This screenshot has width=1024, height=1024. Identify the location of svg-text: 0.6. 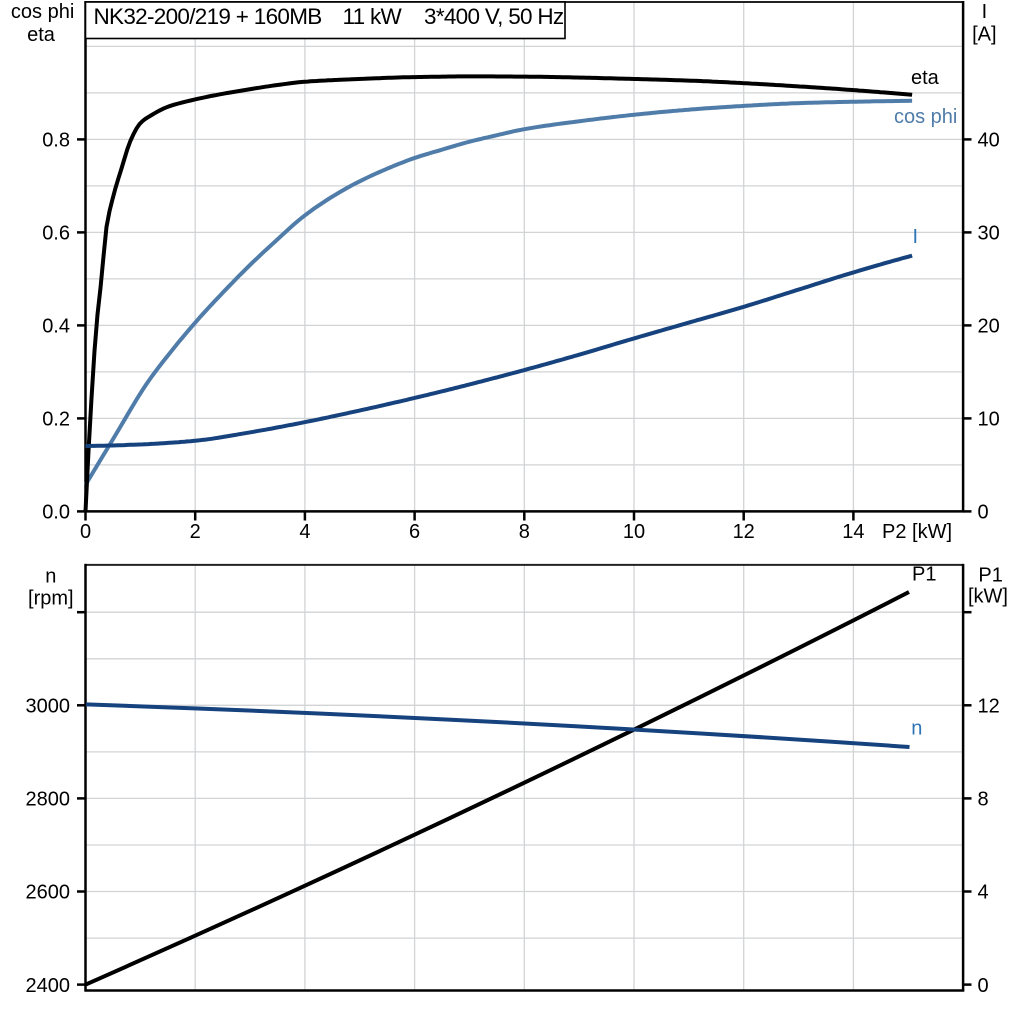
(56, 234).